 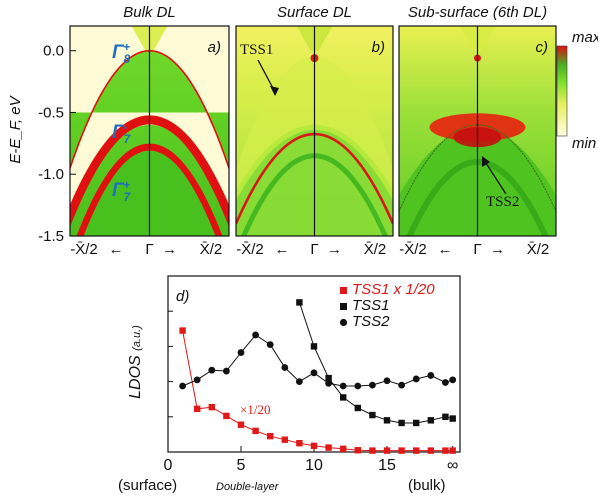 I want to click on ldos-x-tick-label: 15, so click(x=387, y=465).